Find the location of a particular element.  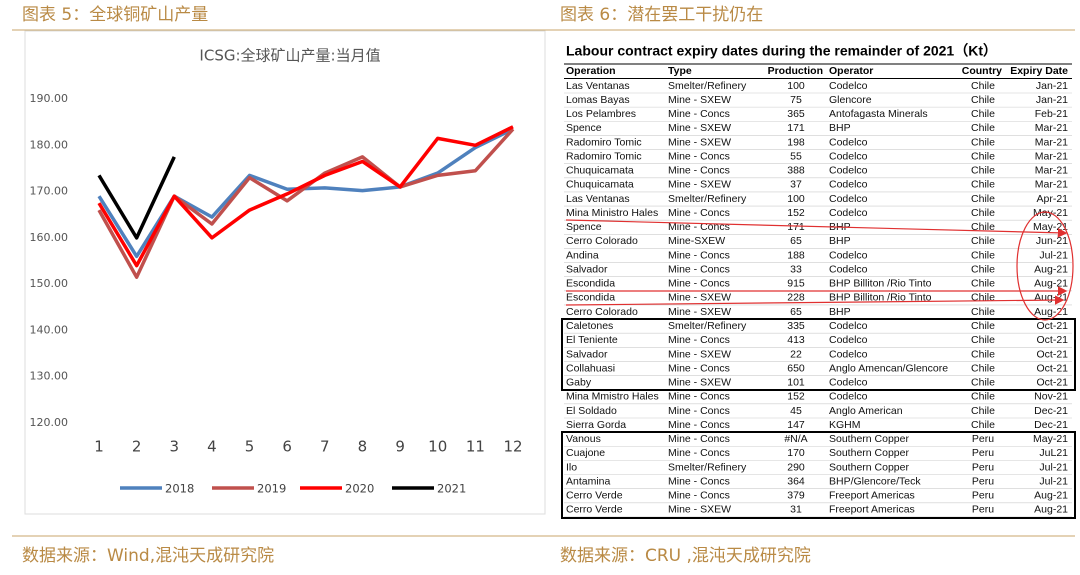

cell: Los Pelambres is located at coordinates (601, 114).